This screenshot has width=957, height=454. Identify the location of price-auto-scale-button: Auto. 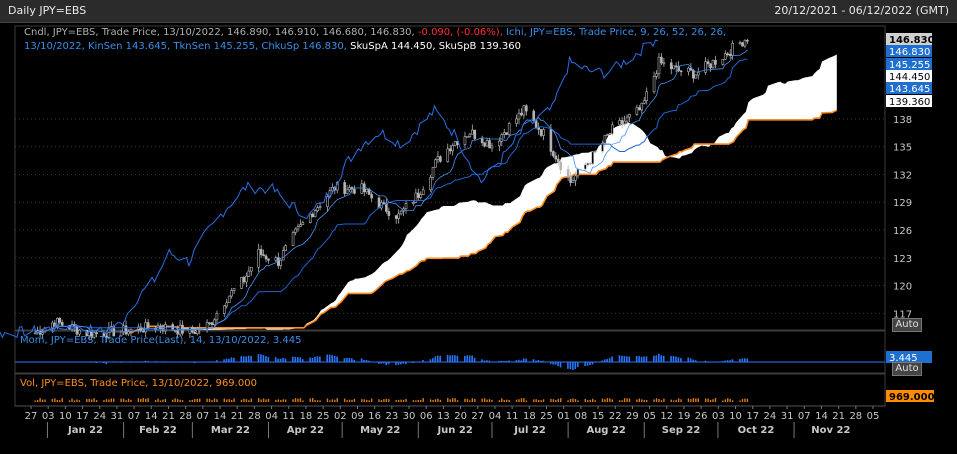
(907, 325).